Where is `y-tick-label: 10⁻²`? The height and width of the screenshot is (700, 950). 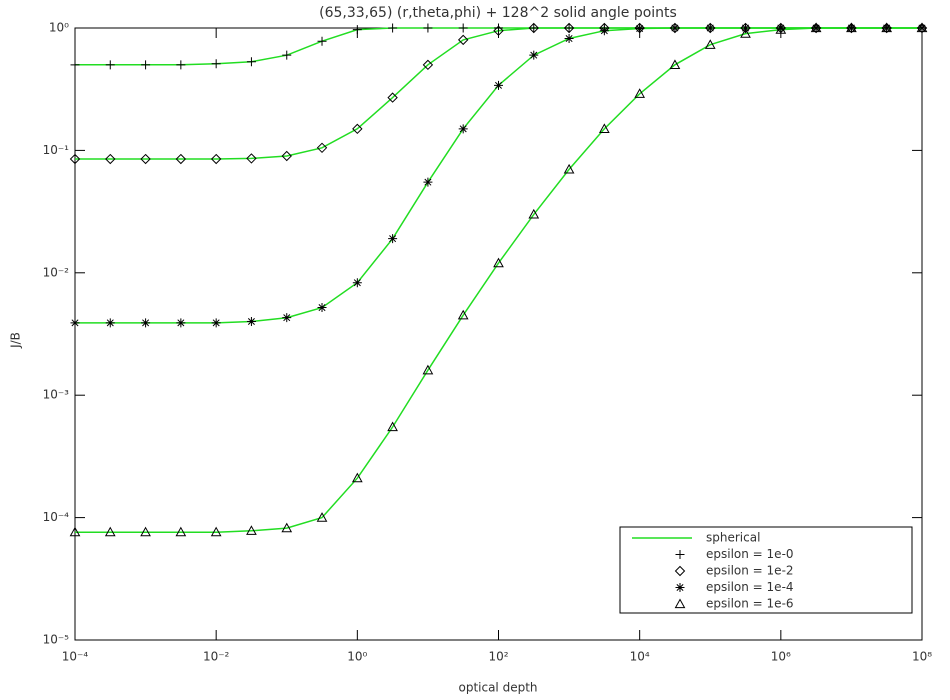
y-tick-label: 10⁻² is located at coordinates (56, 272).